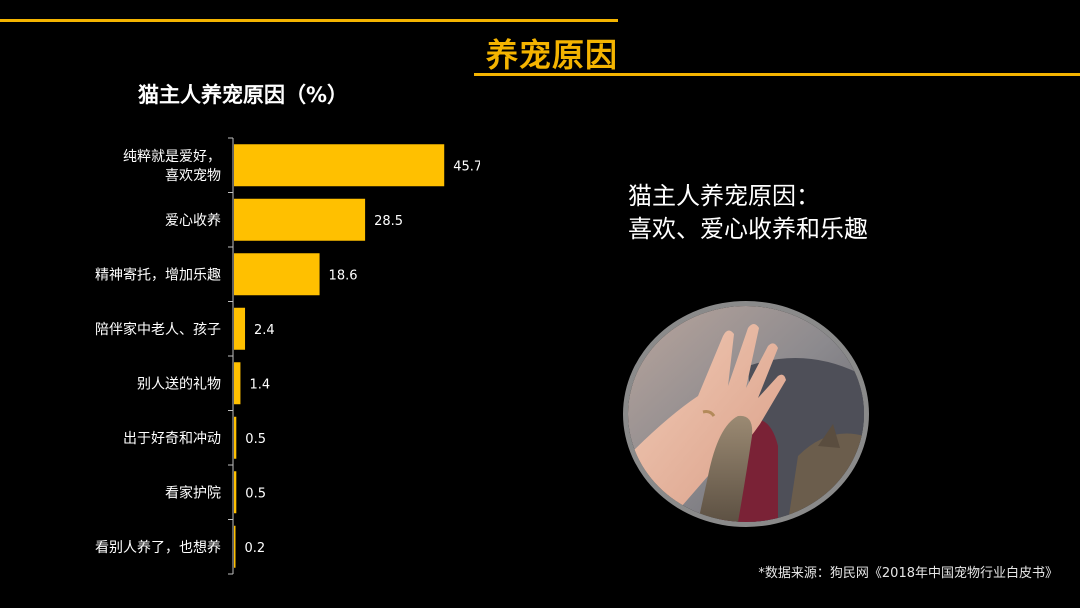 The image size is (1080, 608). I want to click on summary-line-2: 喜欢、爱心收养和乐趣, so click(748, 229).